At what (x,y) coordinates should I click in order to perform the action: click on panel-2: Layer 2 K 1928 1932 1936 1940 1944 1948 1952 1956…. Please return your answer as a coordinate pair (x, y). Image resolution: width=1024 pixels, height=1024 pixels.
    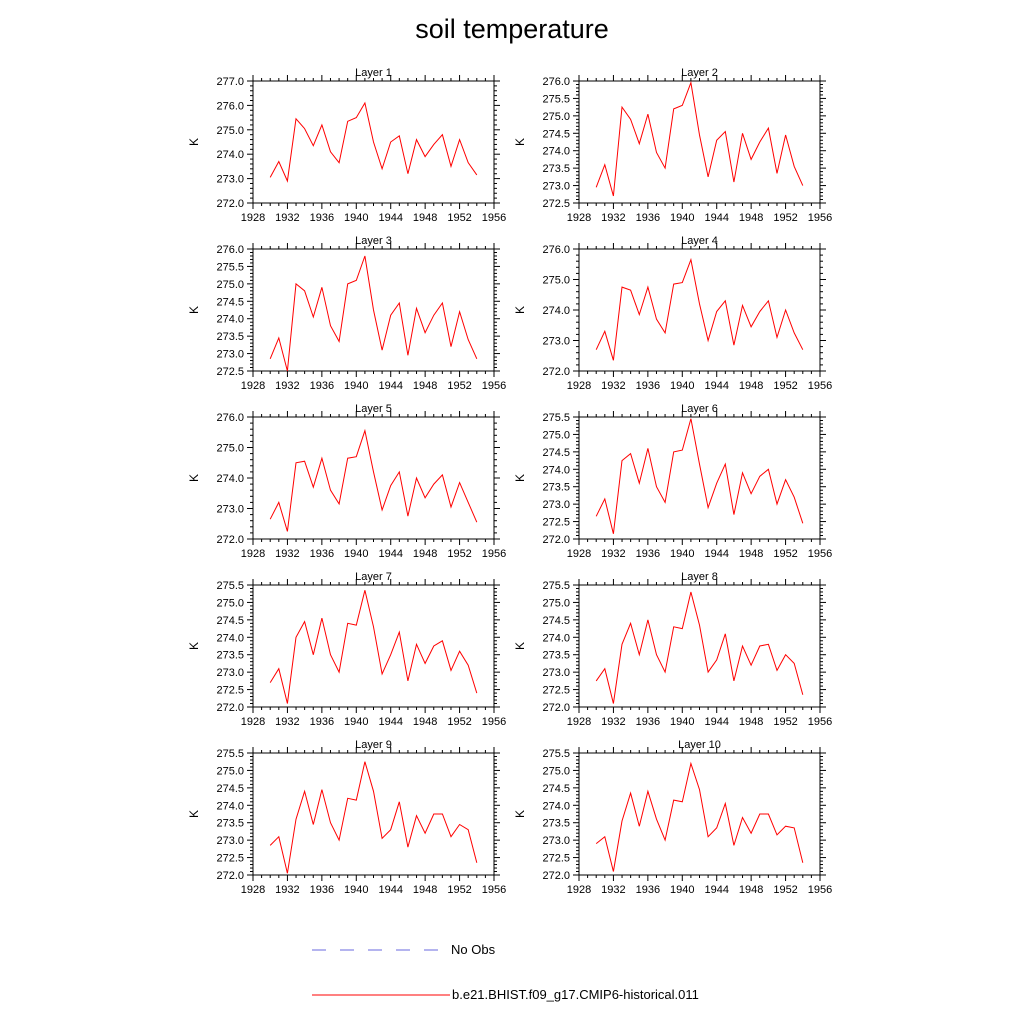
    Looking at the image, I should click on (672, 145).